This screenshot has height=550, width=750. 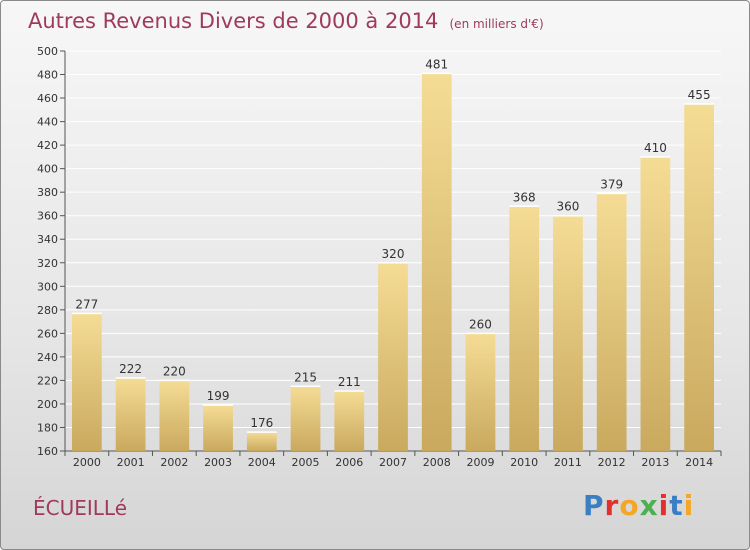 What do you see at coordinates (47, 192) in the screenshot?
I see `y-tick-label: 380` at bounding box center [47, 192].